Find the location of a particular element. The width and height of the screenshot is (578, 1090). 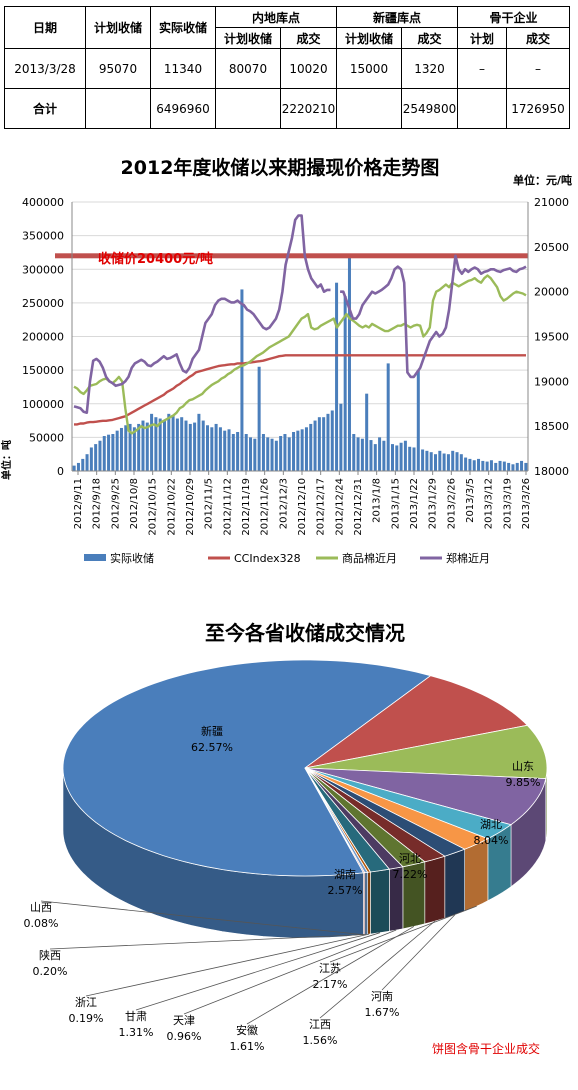

table-cell: 2549800 is located at coordinates (429, 108).